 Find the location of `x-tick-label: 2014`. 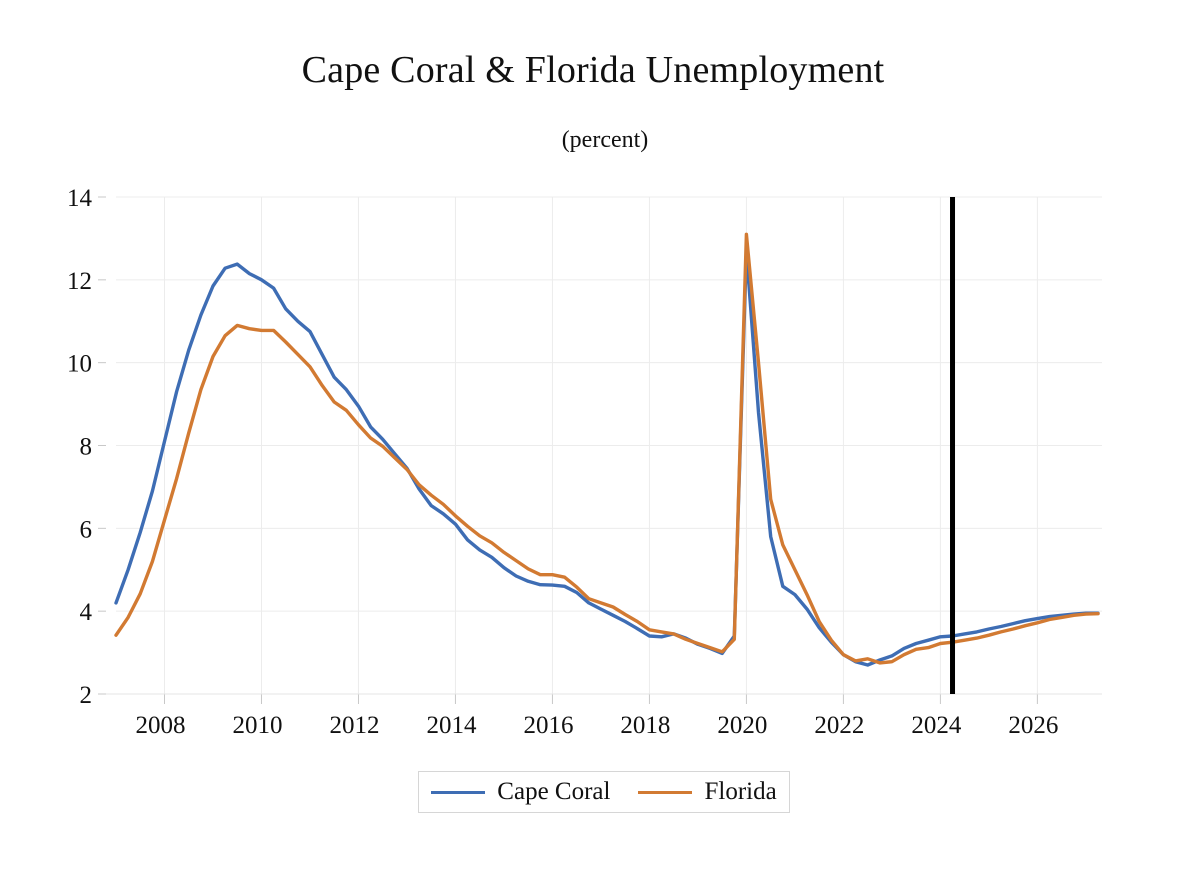

x-tick-label: 2014 is located at coordinates (451, 725).